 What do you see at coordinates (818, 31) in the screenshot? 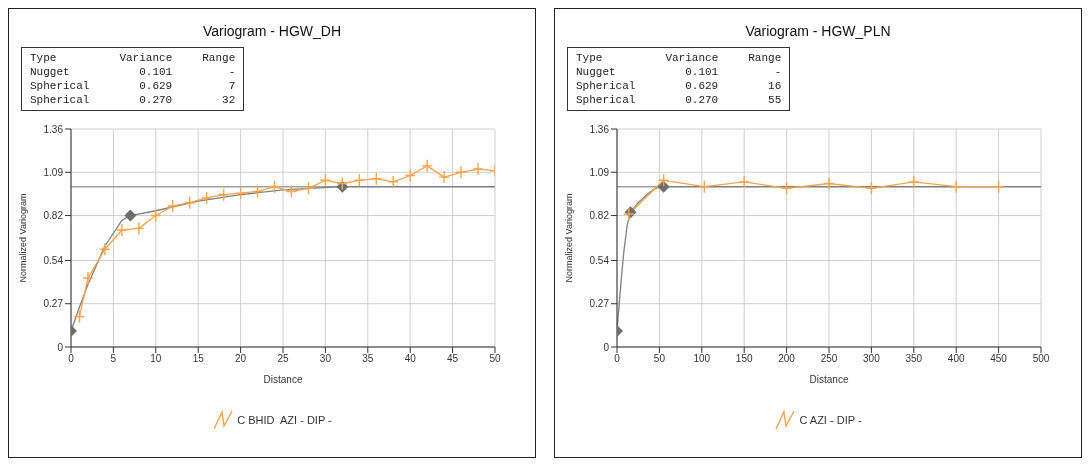
I see `chart-title: Variogram - HGW_PLN` at bounding box center [818, 31].